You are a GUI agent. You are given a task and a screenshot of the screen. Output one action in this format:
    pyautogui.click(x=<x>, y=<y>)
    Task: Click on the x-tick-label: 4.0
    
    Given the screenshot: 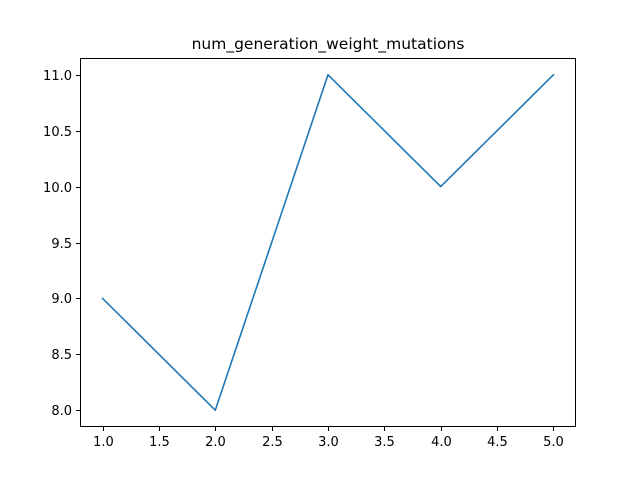 What is the action you would take?
    pyautogui.click(x=441, y=442)
    